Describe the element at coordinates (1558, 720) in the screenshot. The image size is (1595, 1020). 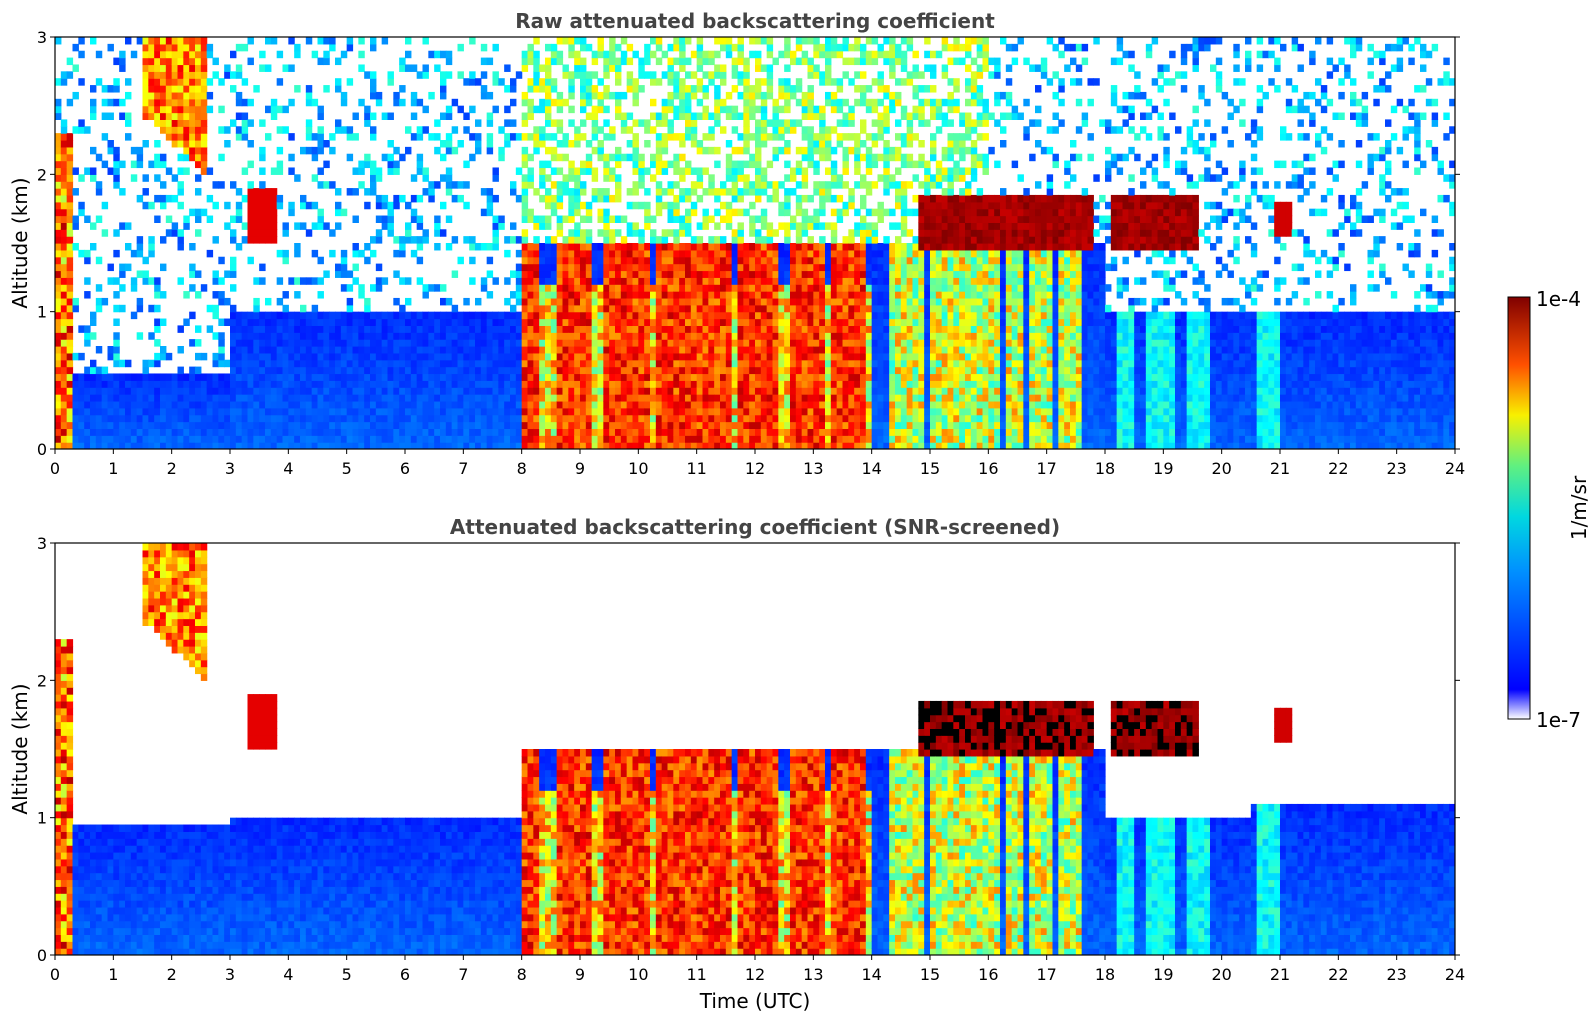
I see `colorbar-min-label: 1e-7` at that location.